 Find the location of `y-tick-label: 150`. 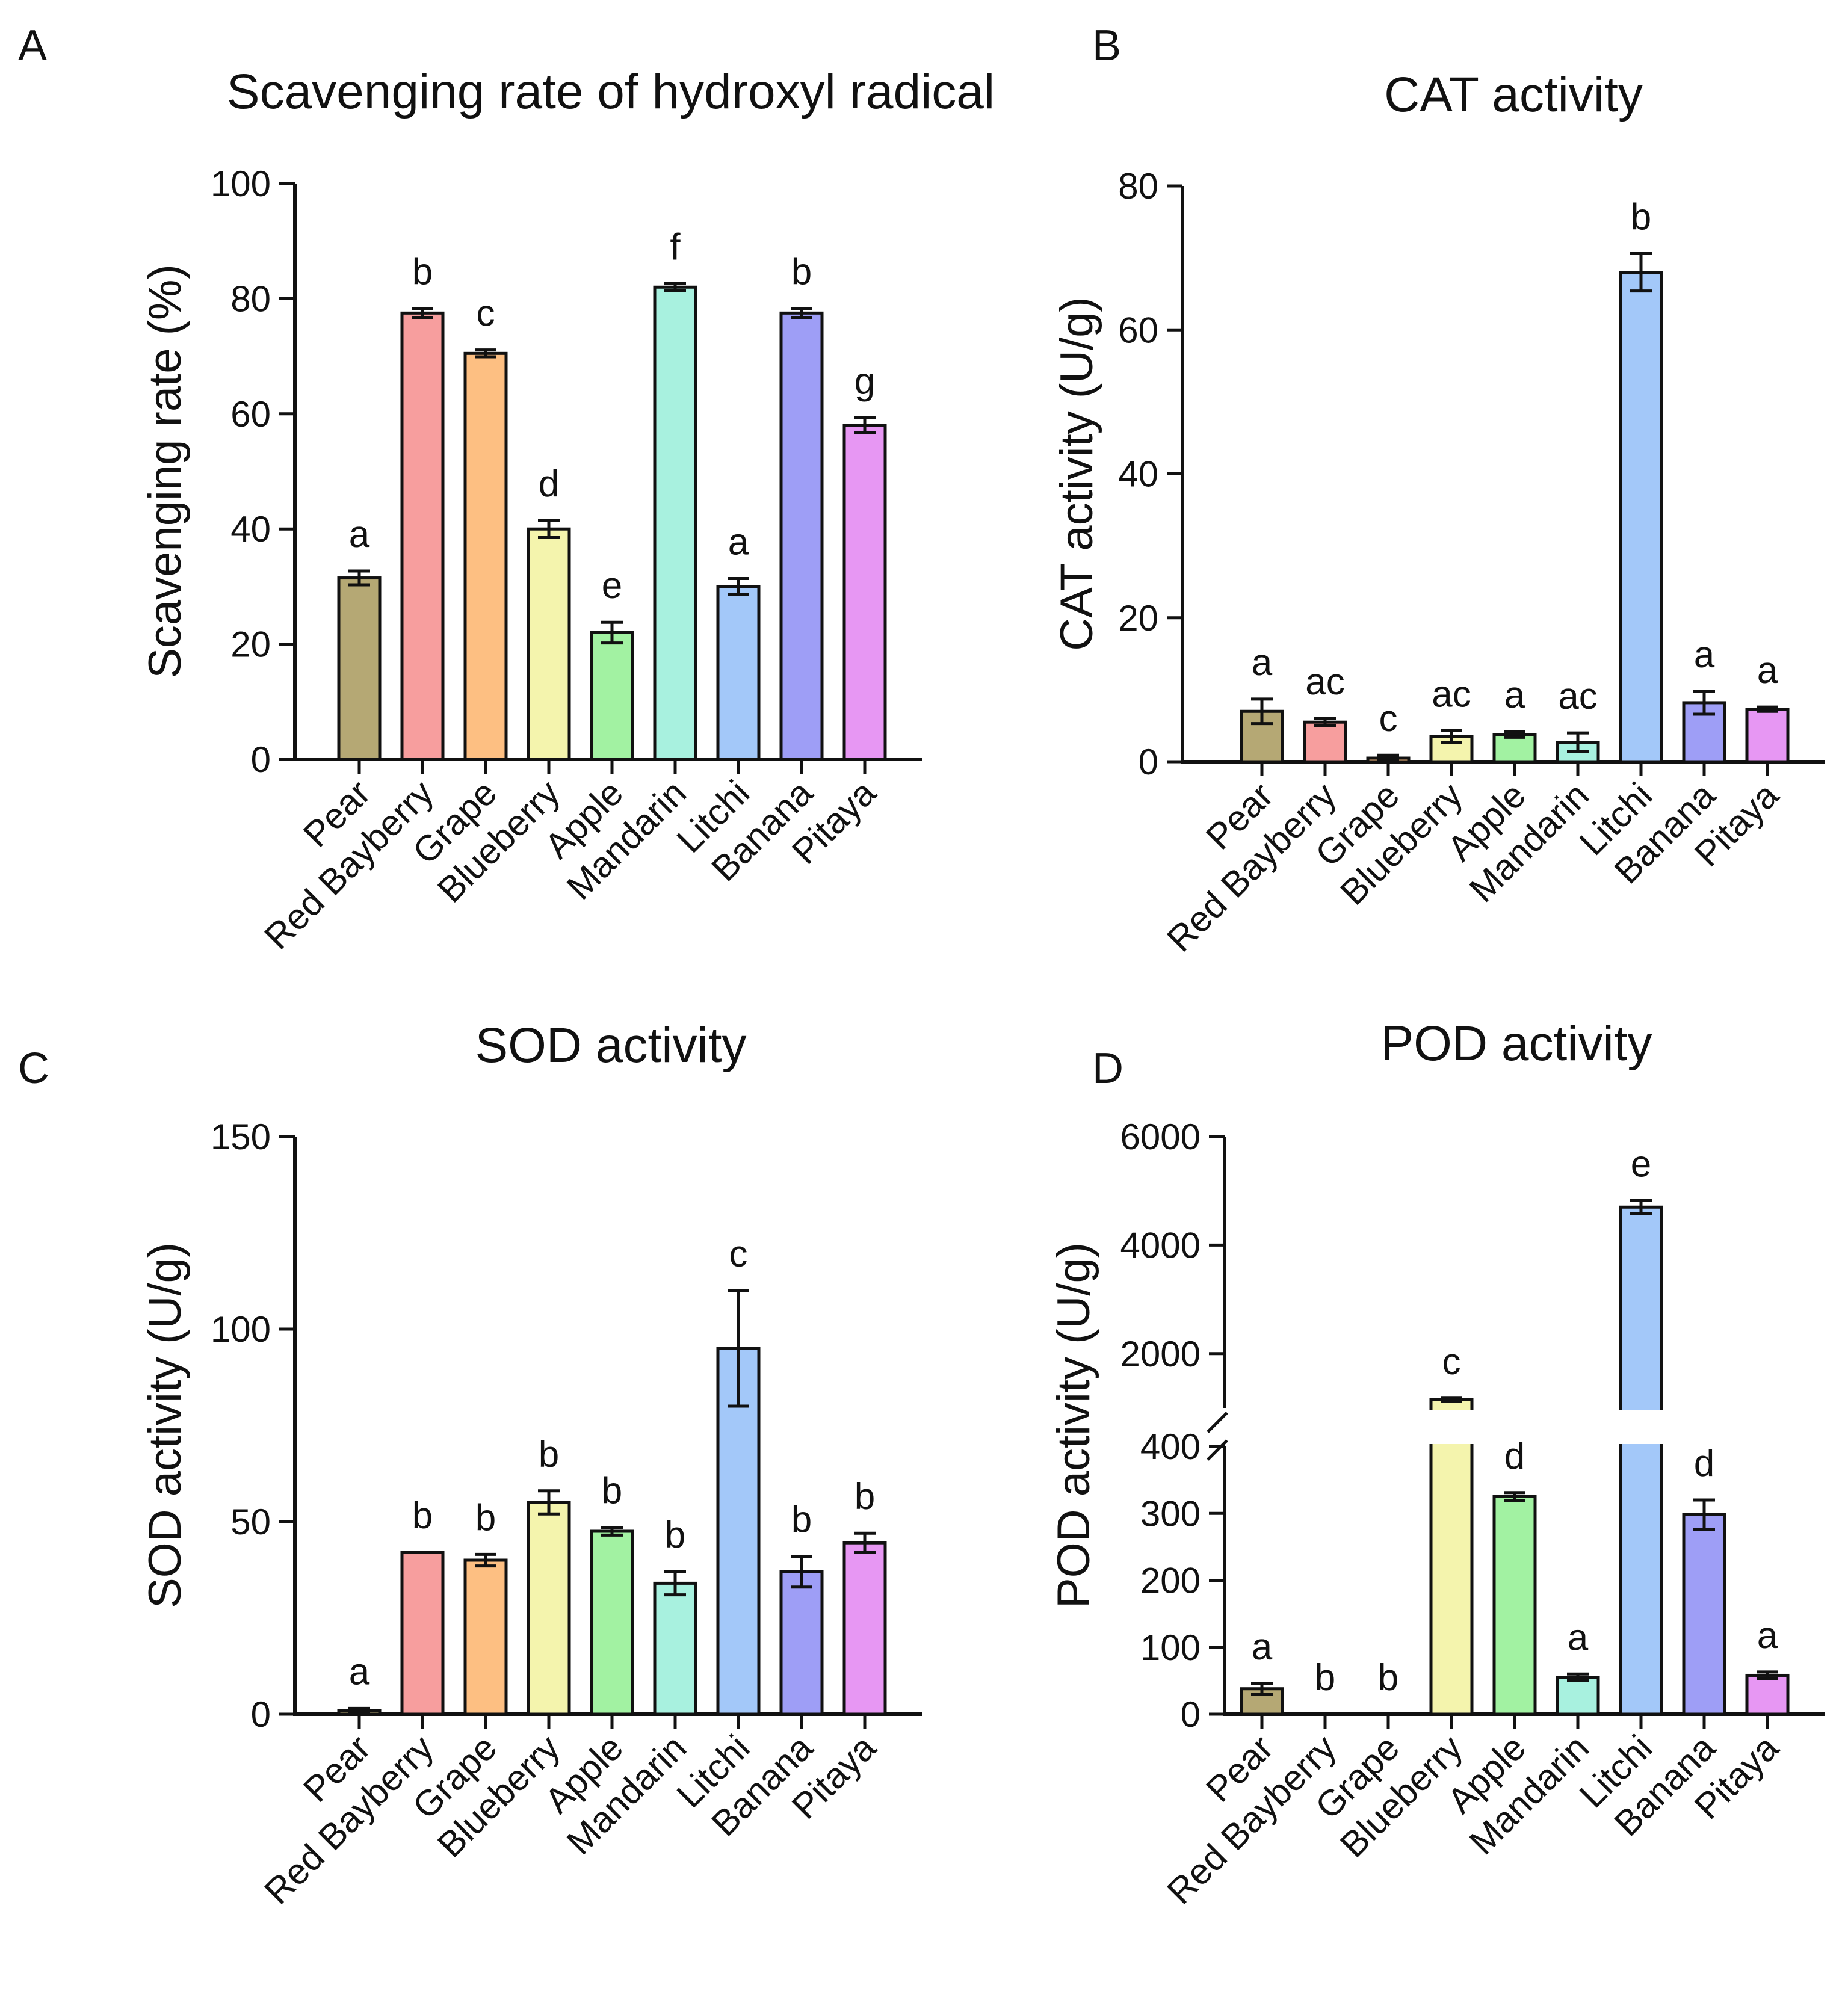

y-tick-label: 150 is located at coordinates (241, 1137).